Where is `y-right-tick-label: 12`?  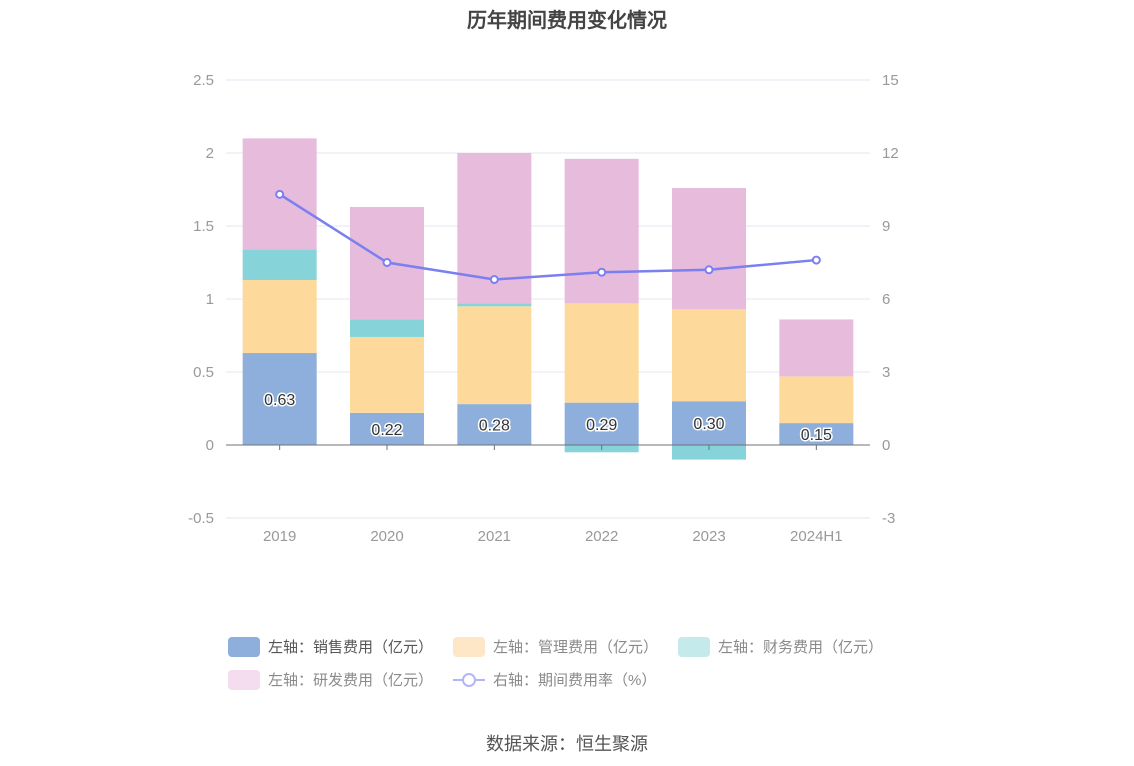 y-right-tick-label: 12 is located at coordinates (890, 153).